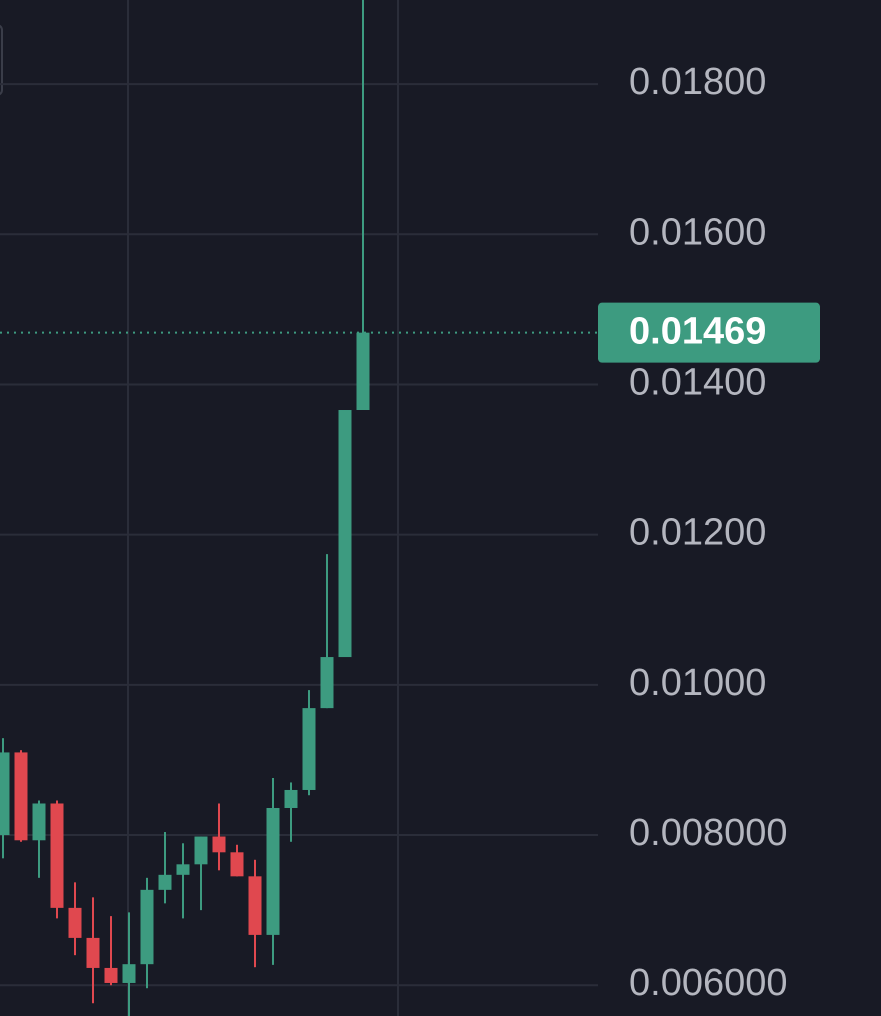 The width and height of the screenshot is (881, 1016). Describe the element at coordinates (708, 833) in the screenshot. I see `y-tick-label: 0.008000` at that location.